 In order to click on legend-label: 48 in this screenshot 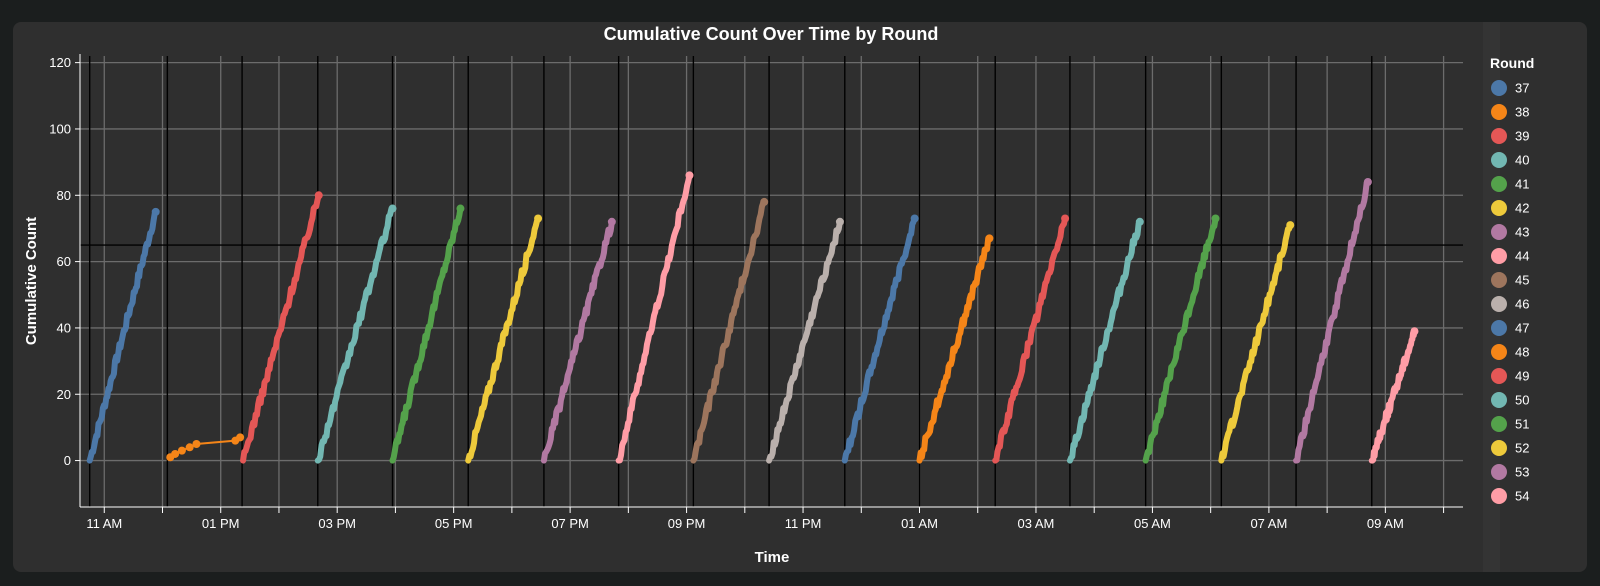, I will do `click(1522, 352)`.